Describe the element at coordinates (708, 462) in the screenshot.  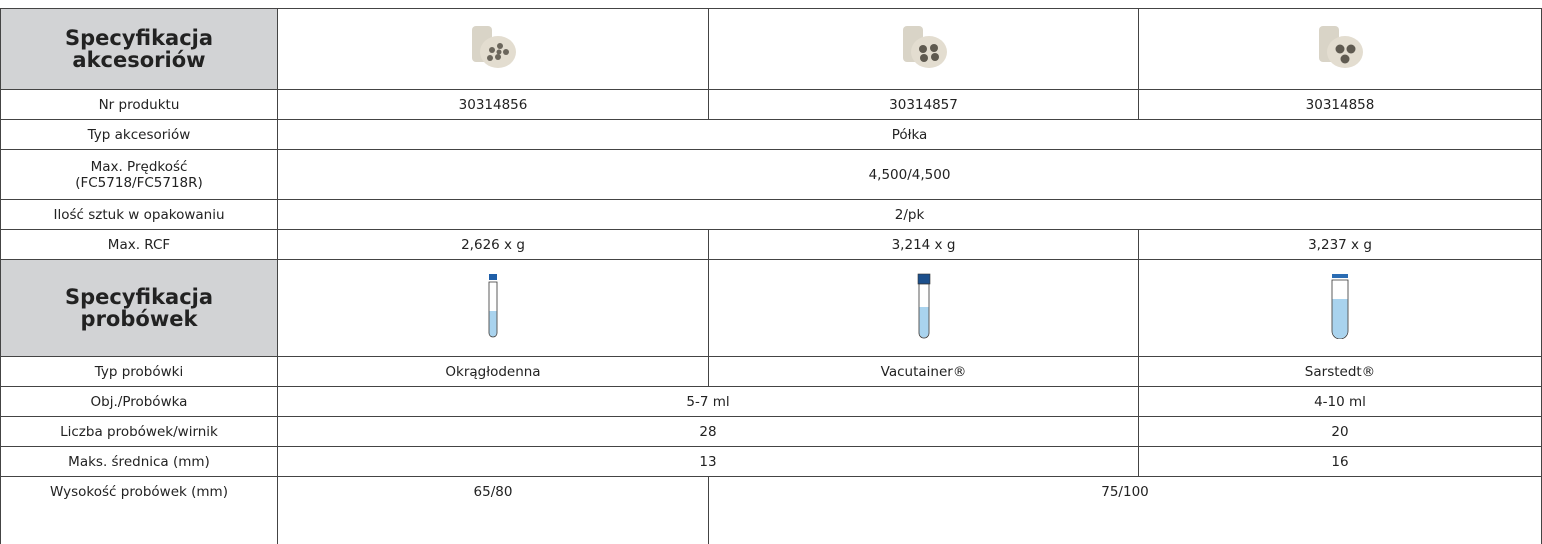
I see `cell: 13` at that location.